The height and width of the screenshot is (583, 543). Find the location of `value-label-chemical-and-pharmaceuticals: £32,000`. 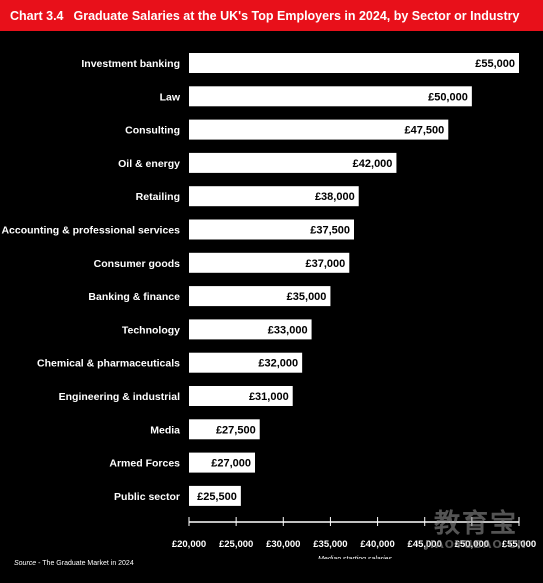

value-label-chemical-and-pharmaceuticals: £32,000 is located at coordinates (278, 364).